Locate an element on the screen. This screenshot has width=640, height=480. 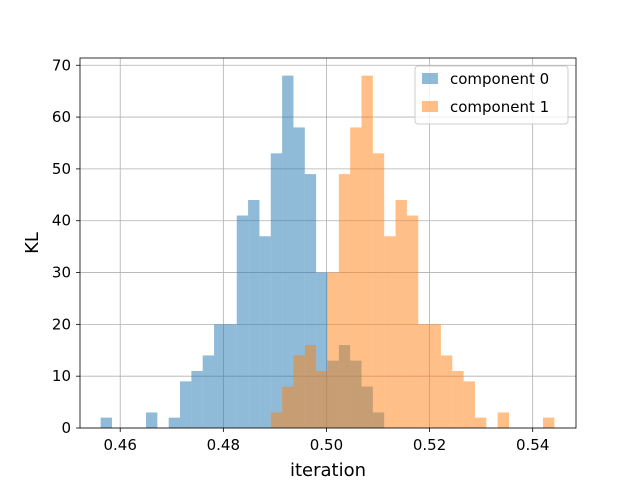
x-tick-label: 0.52 is located at coordinates (429, 445).